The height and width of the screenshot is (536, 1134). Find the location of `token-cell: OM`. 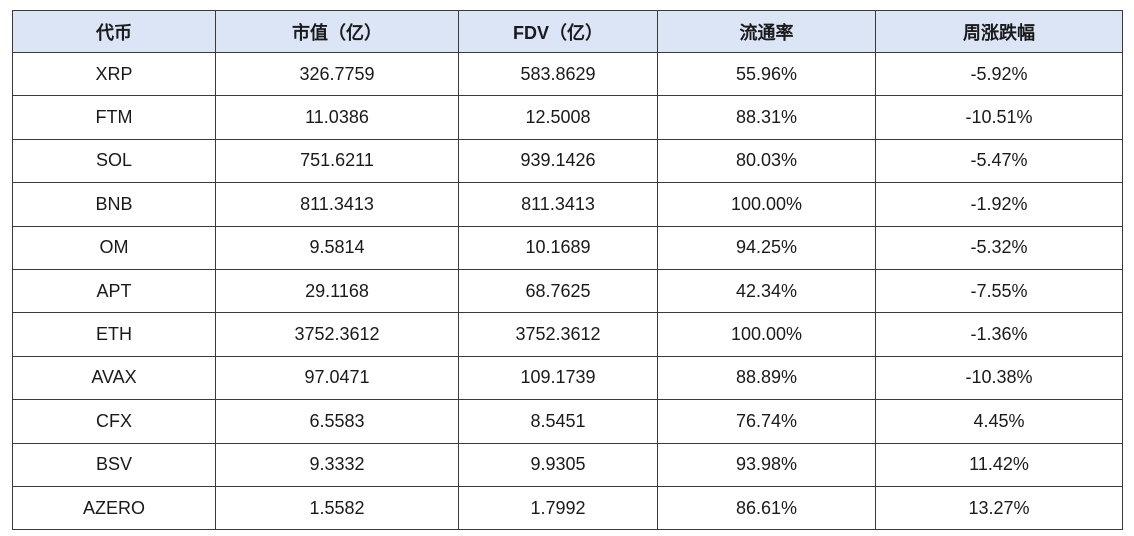

token-cell: OM is located at coordinates (114, 247).